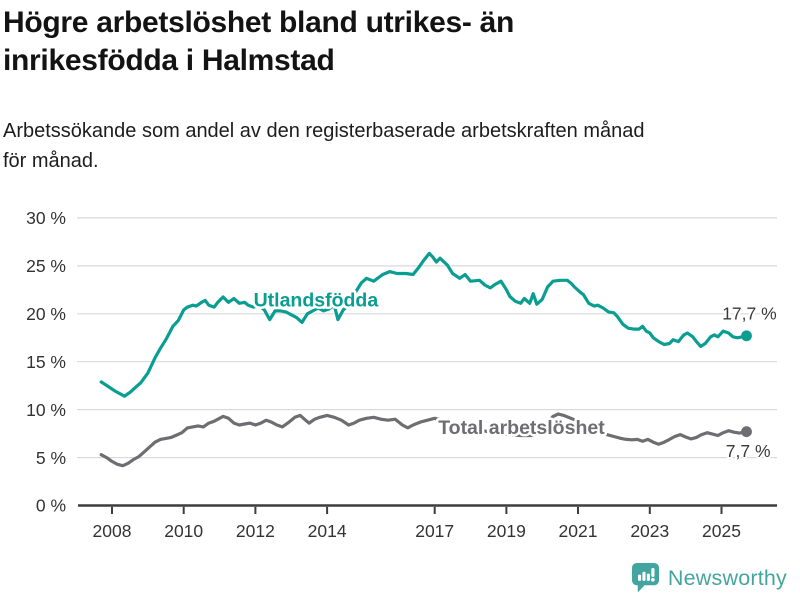 The image size is (800, 600). I want to click on x-axis-tick-label: 2012, so click(255, 531).